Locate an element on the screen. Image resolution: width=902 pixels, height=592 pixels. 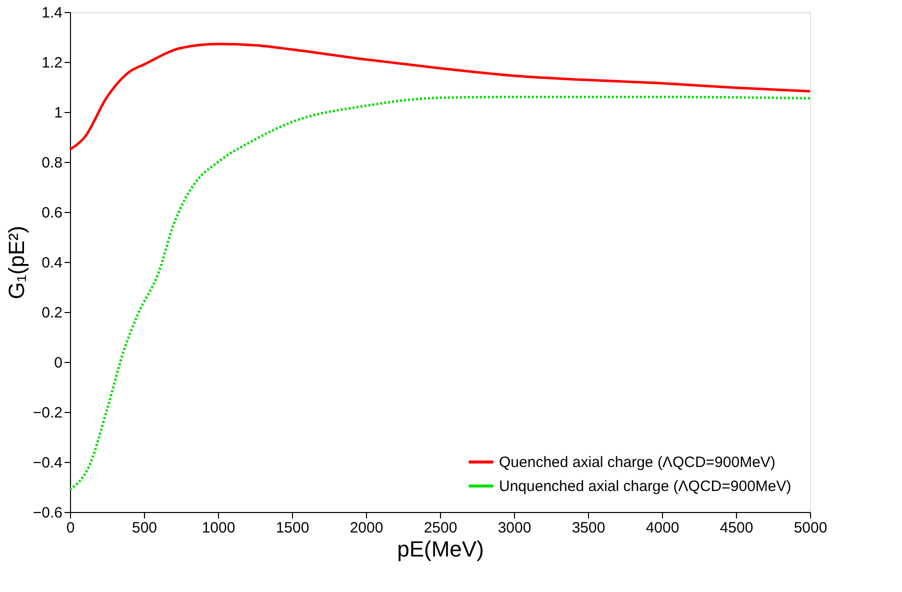
x-tick-label: 1000 is located at coordinates (219, 528).